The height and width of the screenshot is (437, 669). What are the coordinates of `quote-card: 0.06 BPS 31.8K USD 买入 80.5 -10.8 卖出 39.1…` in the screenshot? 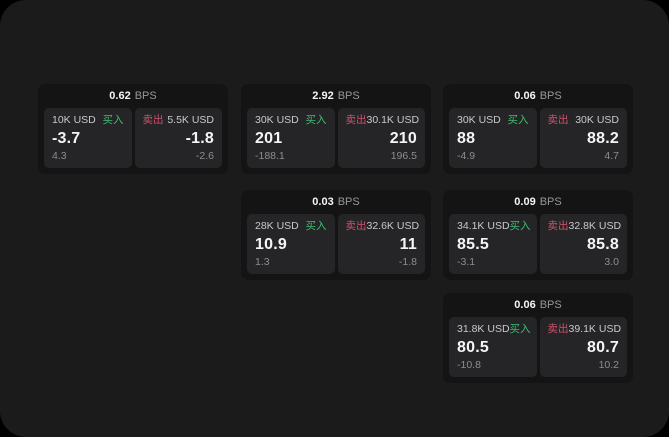 It's located at (538, 338).